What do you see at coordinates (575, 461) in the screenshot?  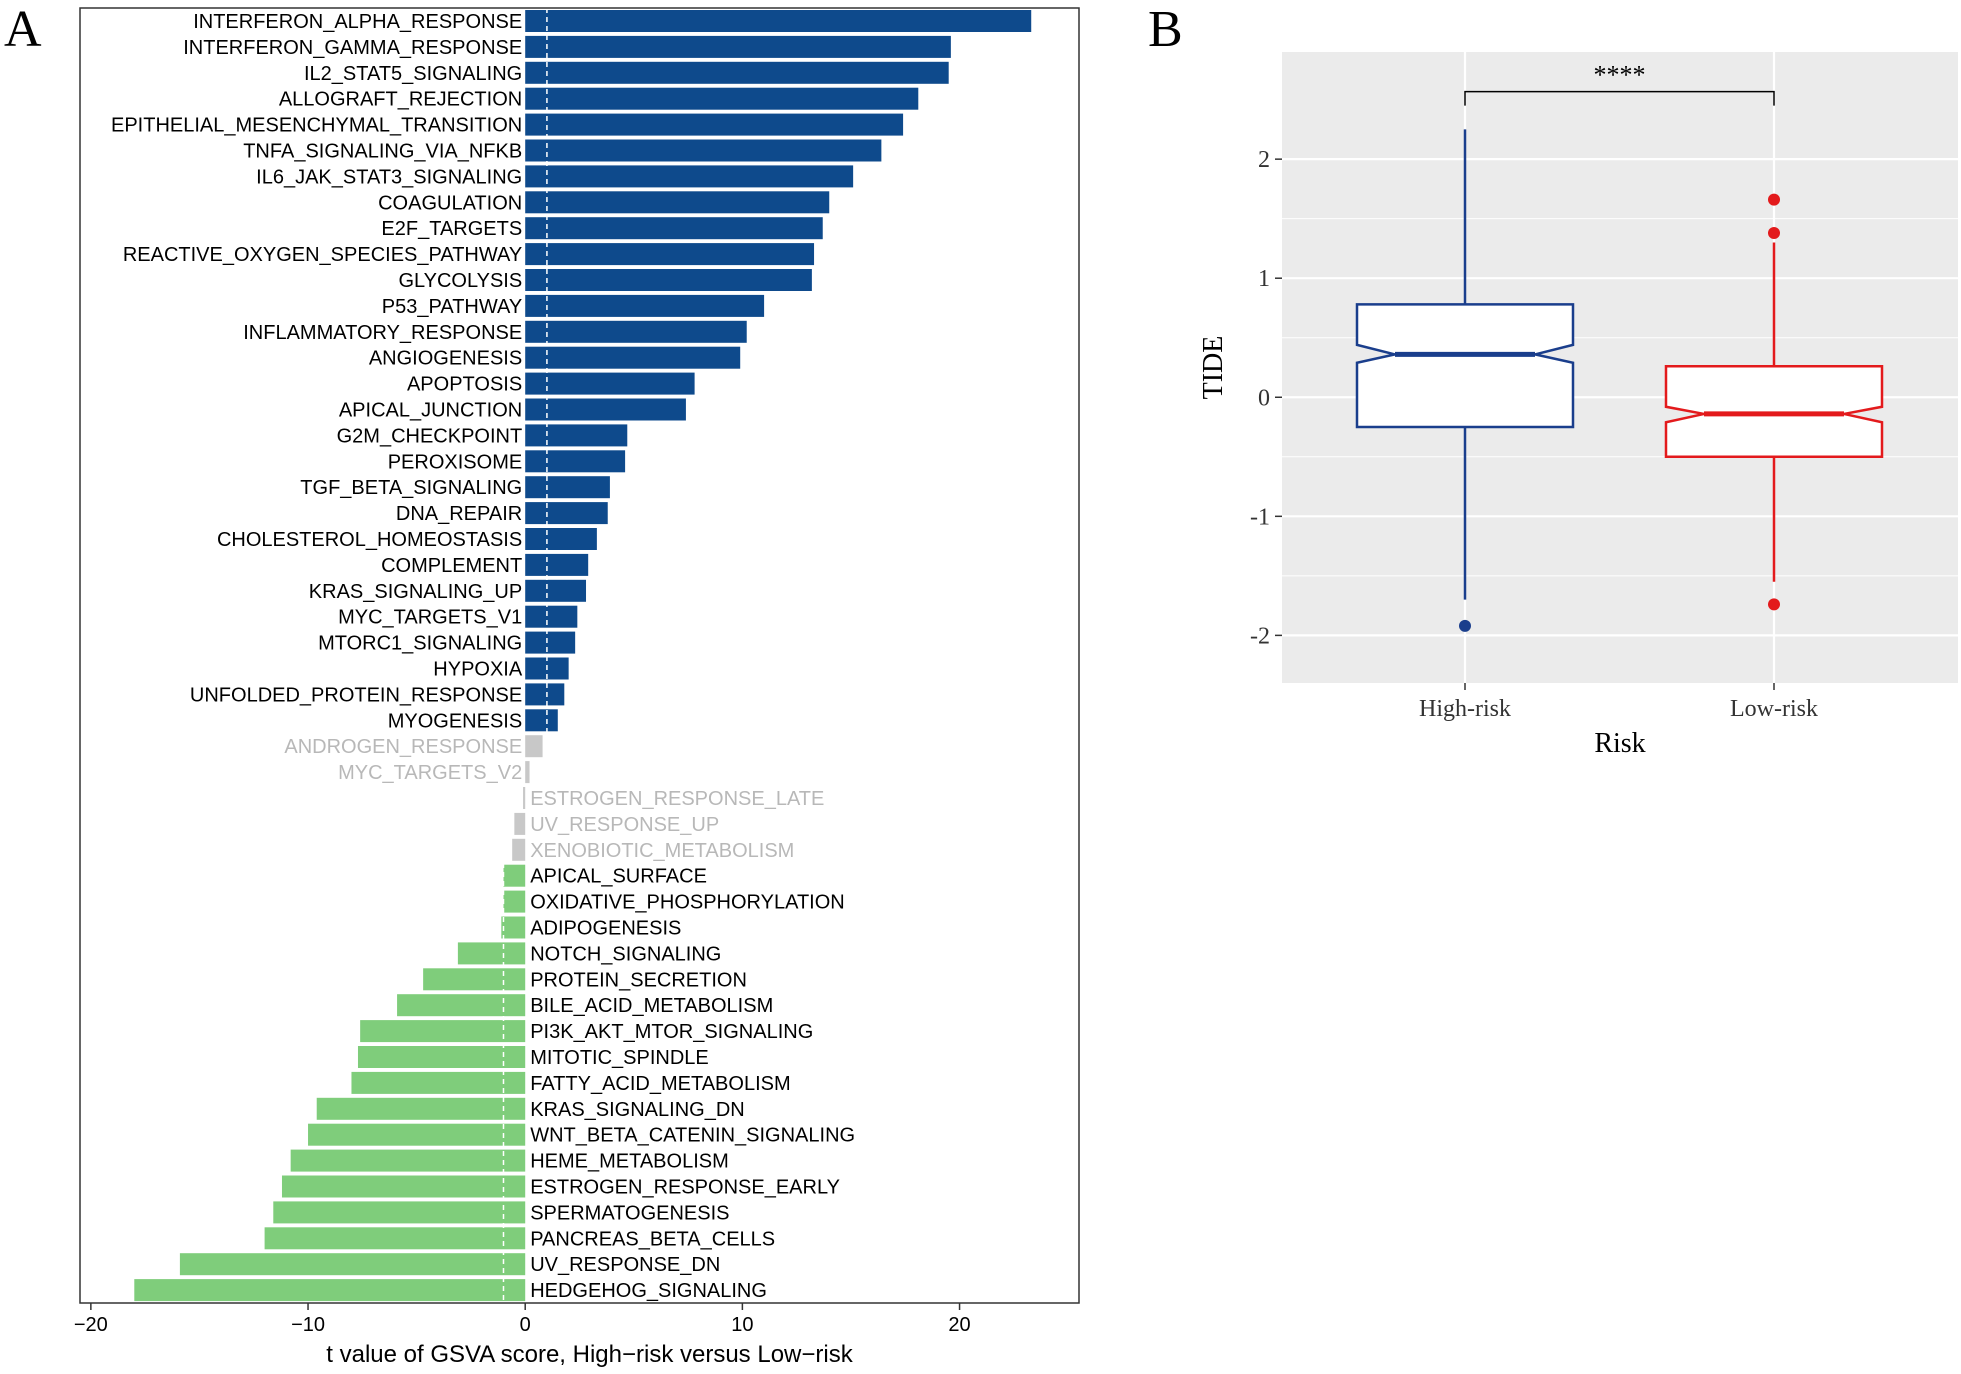 I see `bar-peroxisome` at bounding box center [575, 461].